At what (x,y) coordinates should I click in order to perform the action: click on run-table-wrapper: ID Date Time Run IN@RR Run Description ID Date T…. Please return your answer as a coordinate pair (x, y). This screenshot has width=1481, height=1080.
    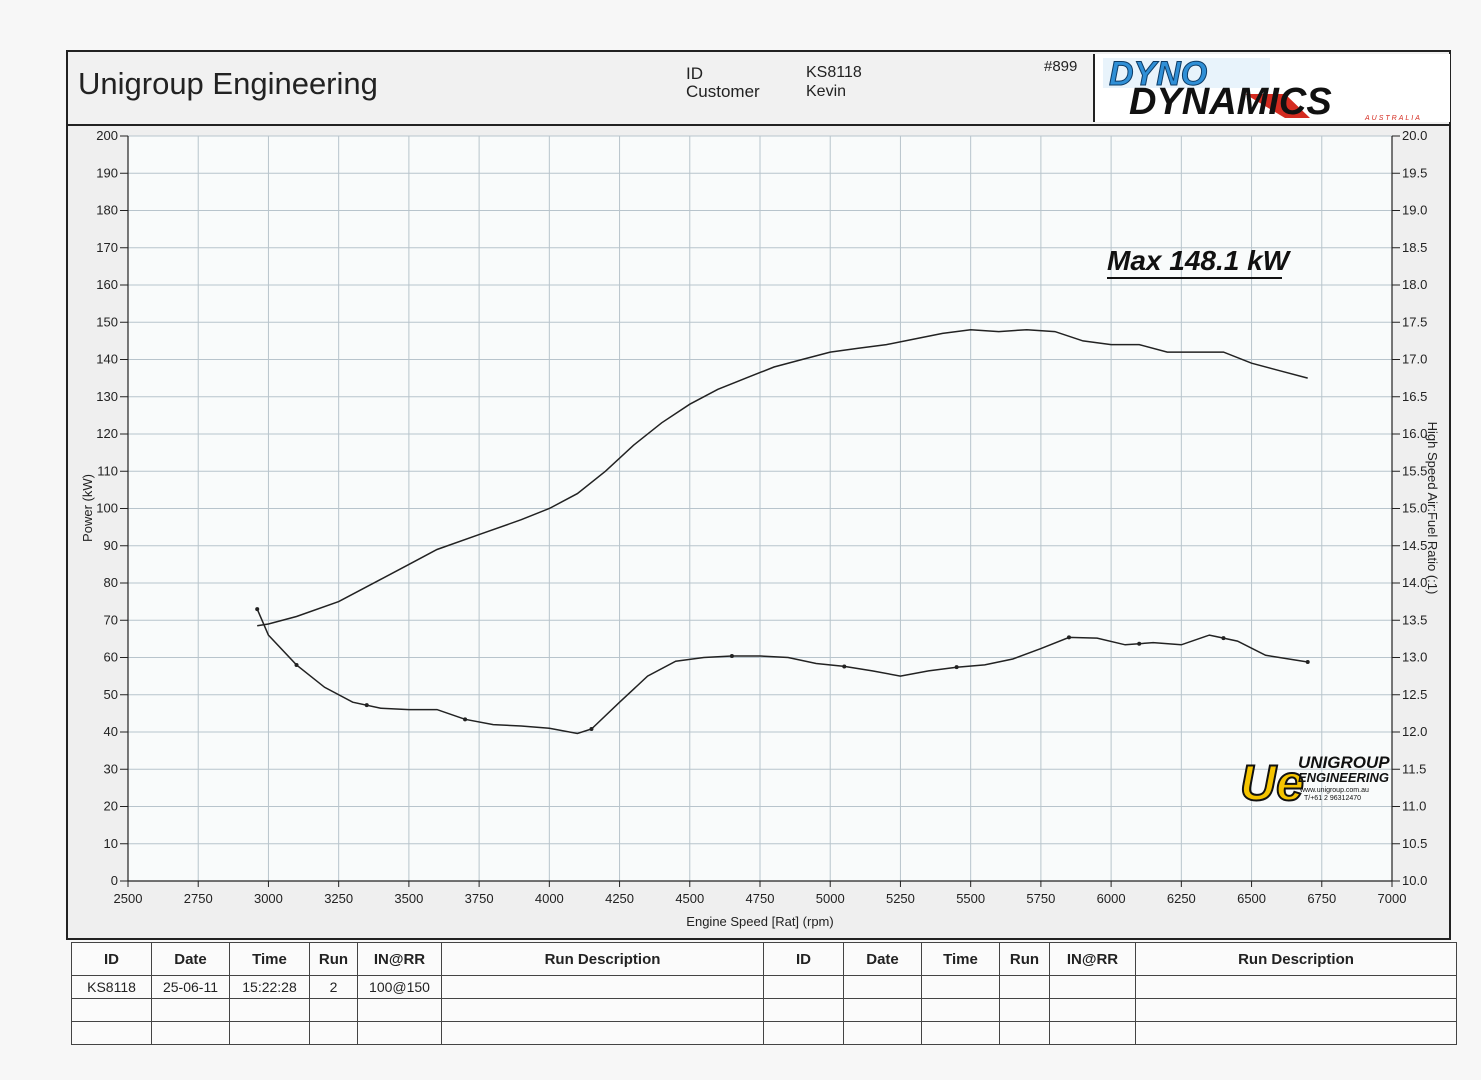
    Looking at the image, I should click on (764, 993).